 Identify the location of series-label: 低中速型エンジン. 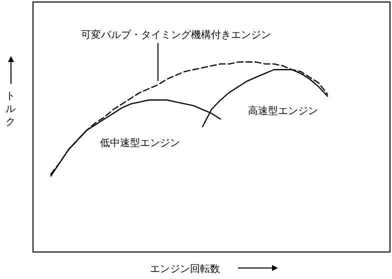
(140, 143).